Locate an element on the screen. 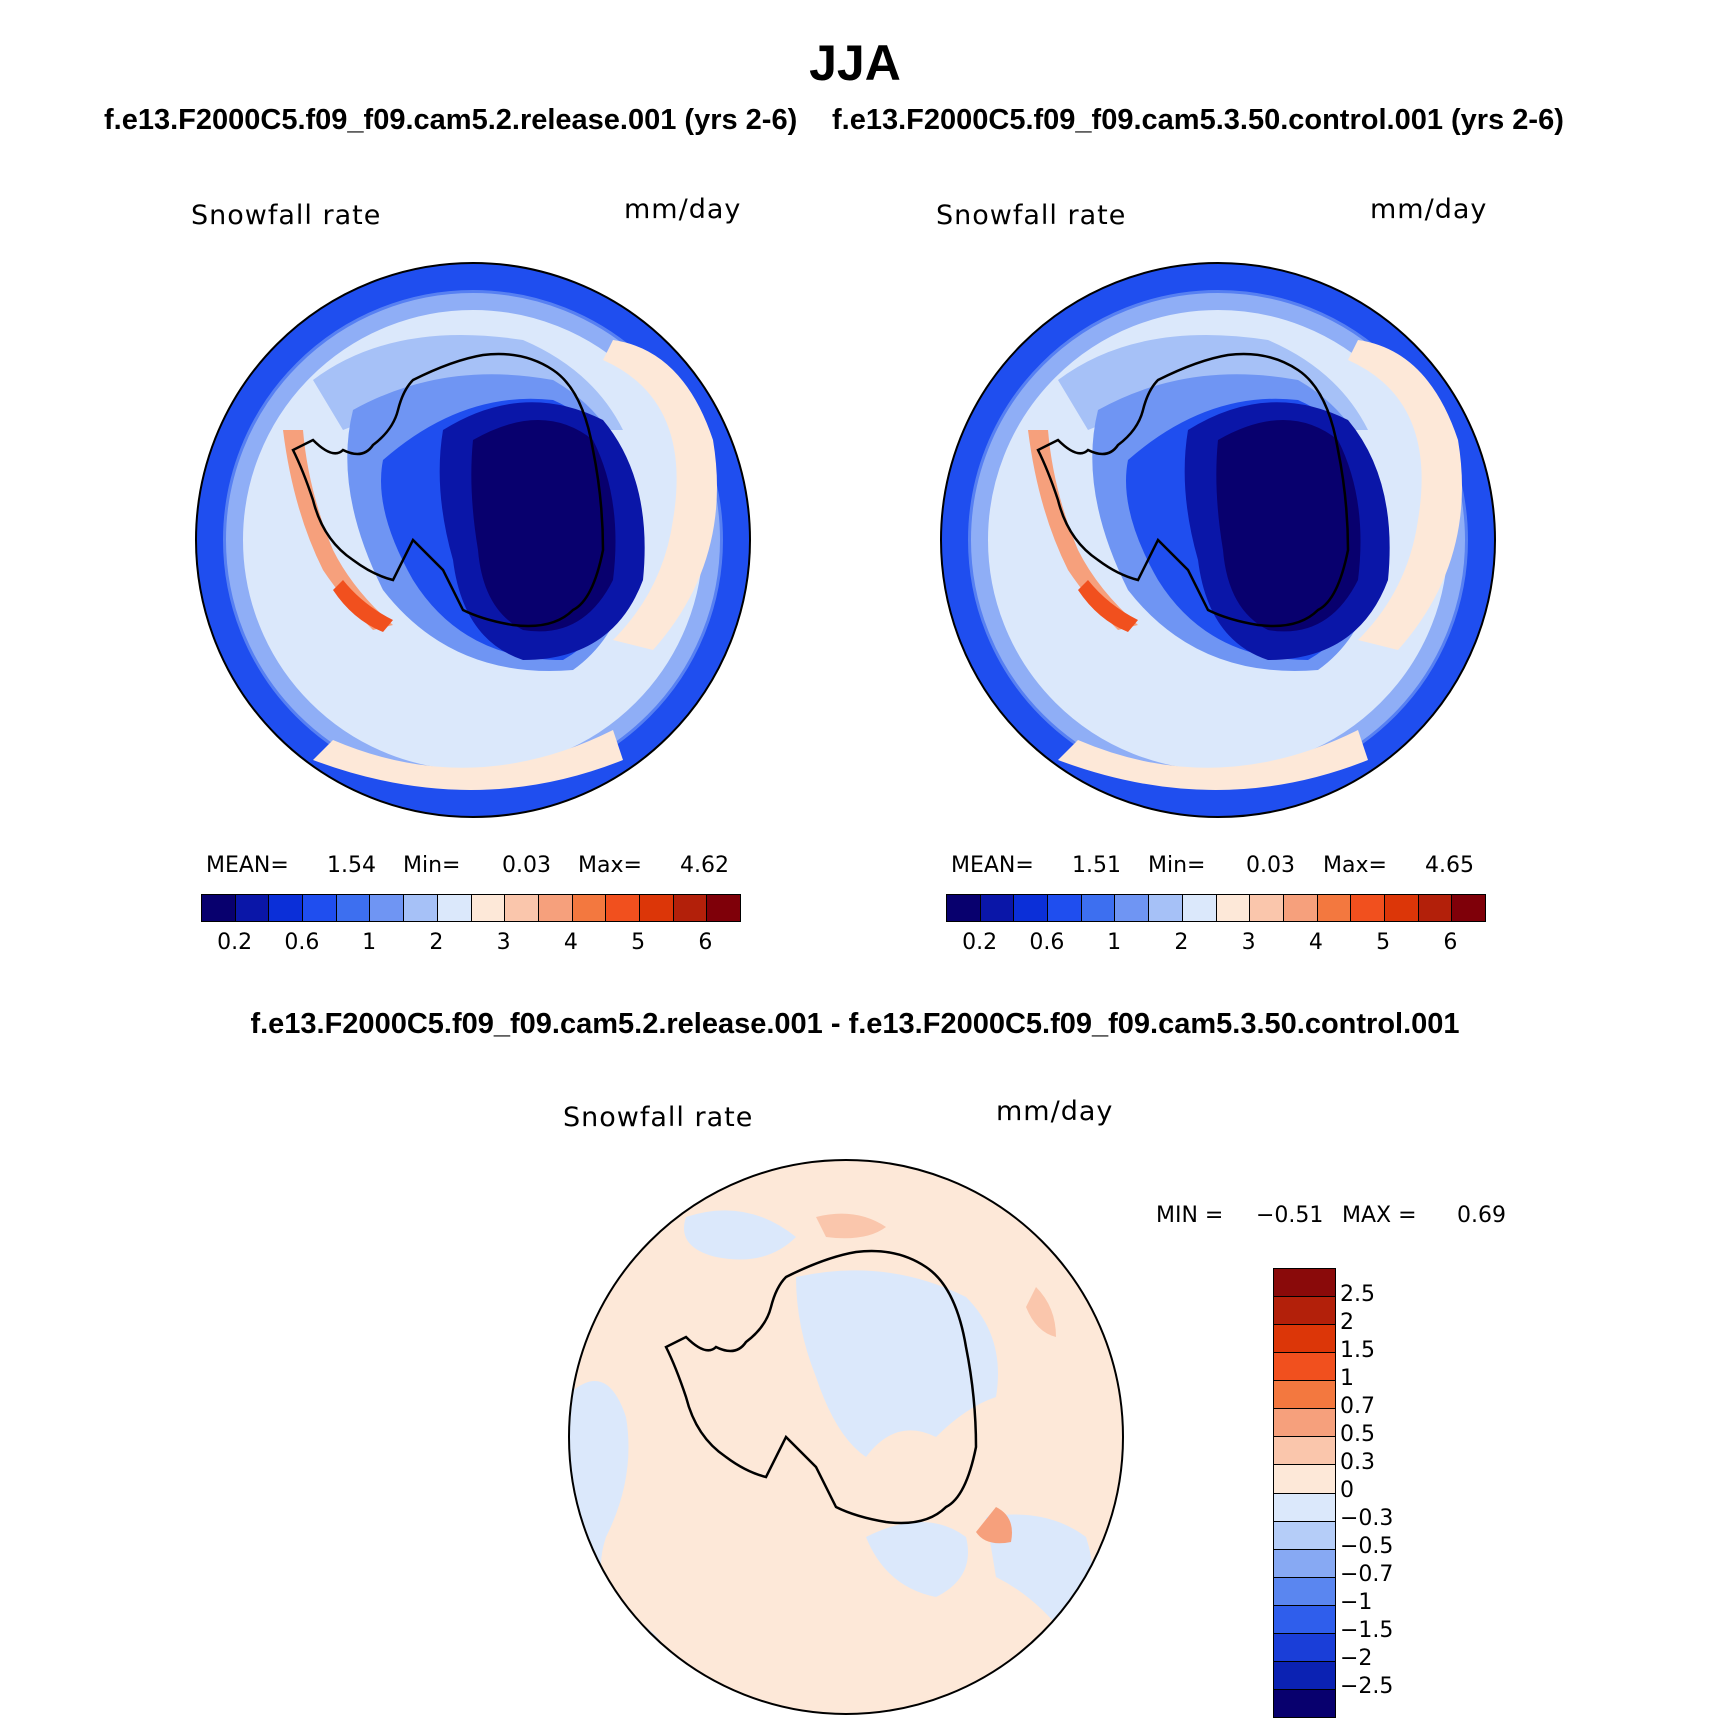 The height and width of the screenshot is (1724, 1710). diff-min-value: −0.51 is located at coordinates (1290, 1215).